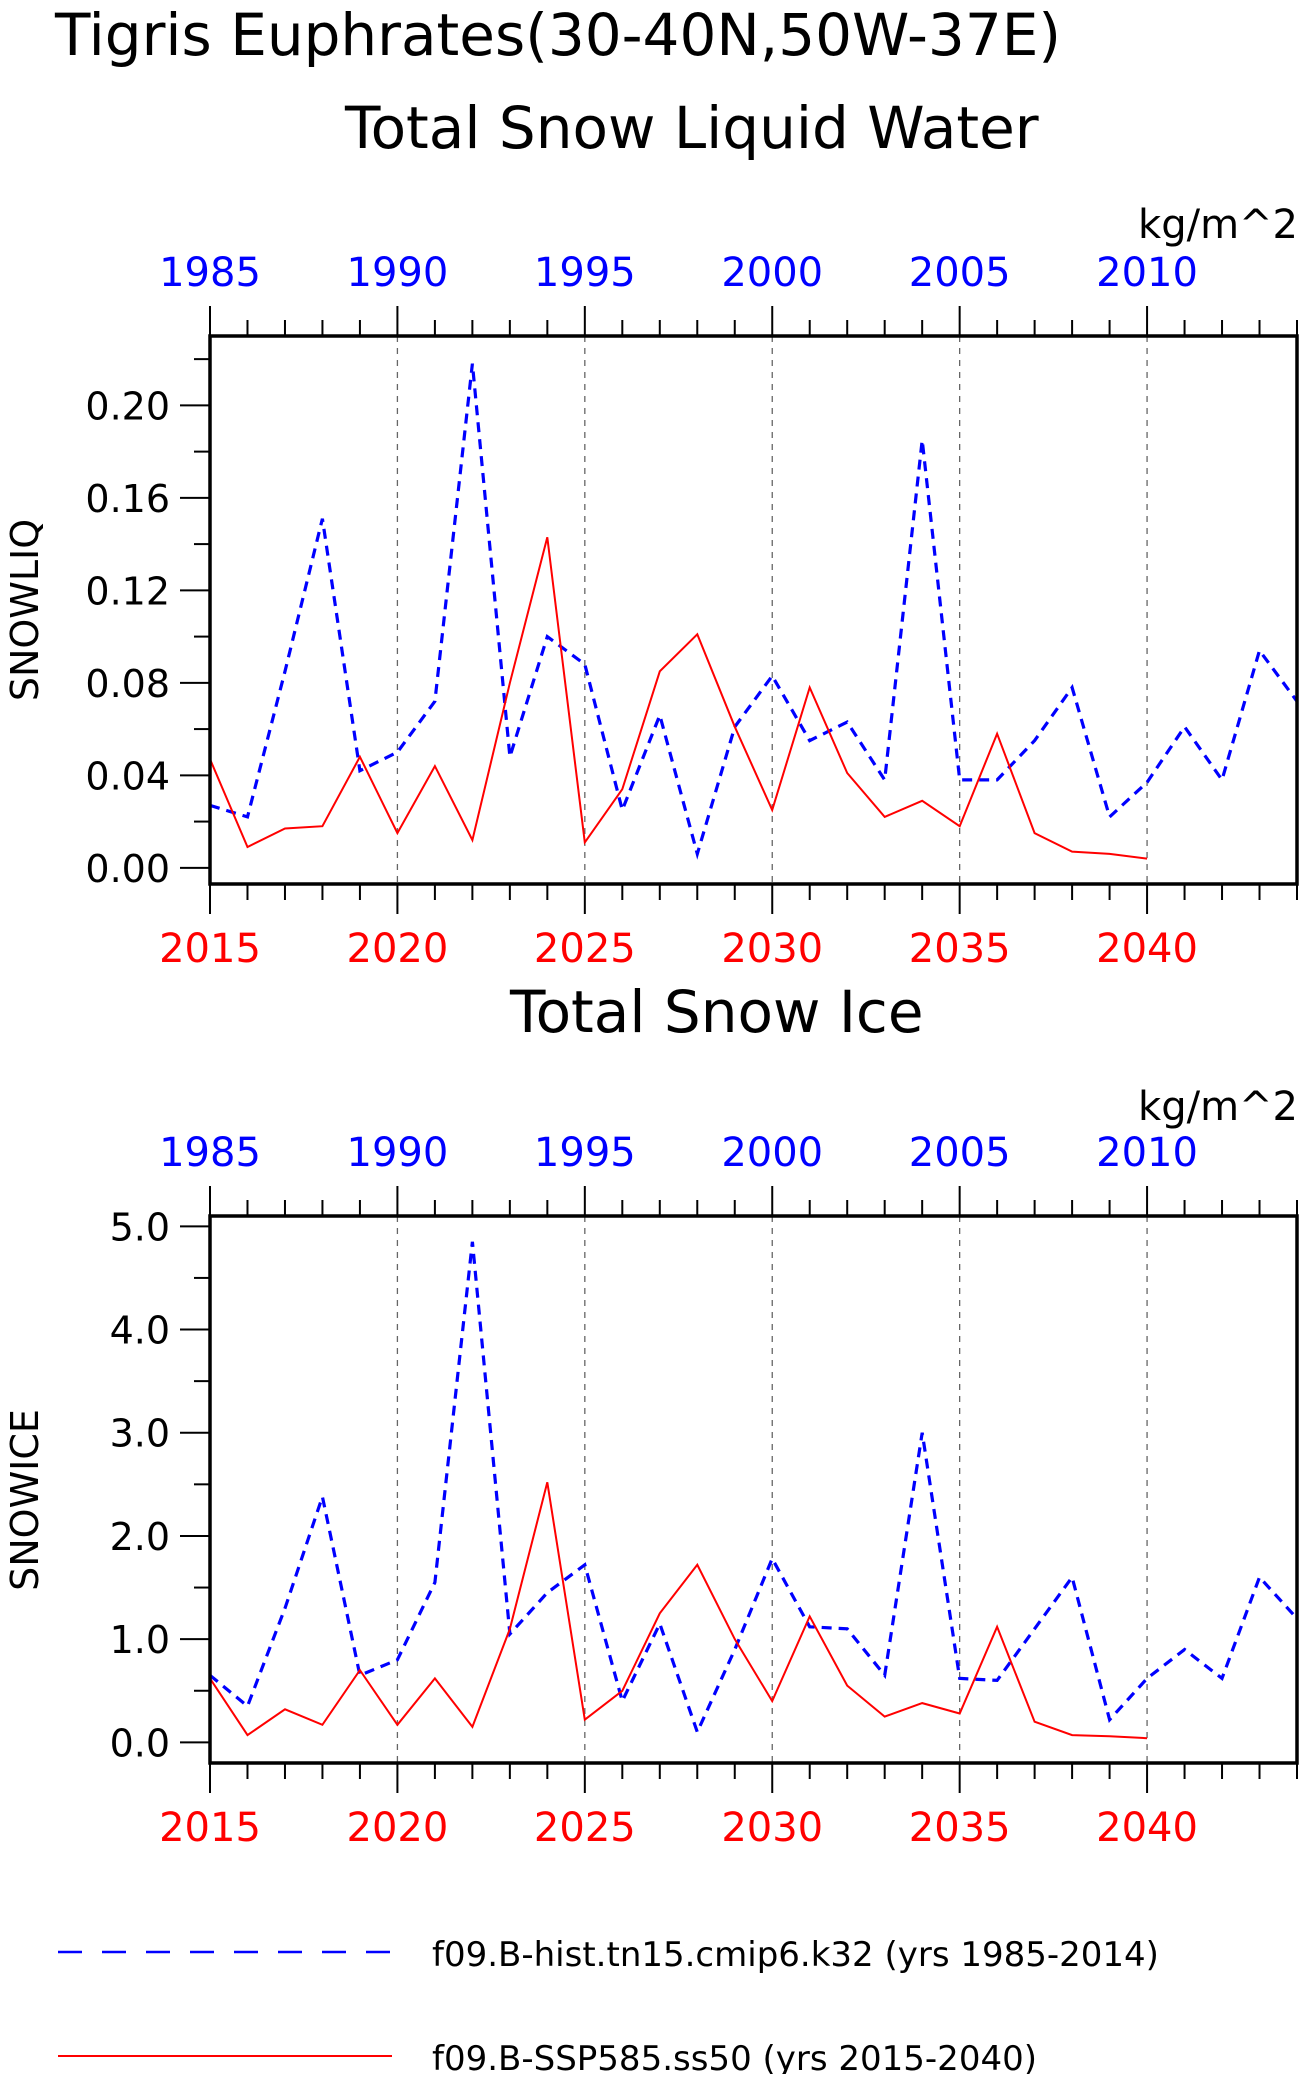  I want to click on snowliq-bottom-tick-label: 2025, so click(585, 949).